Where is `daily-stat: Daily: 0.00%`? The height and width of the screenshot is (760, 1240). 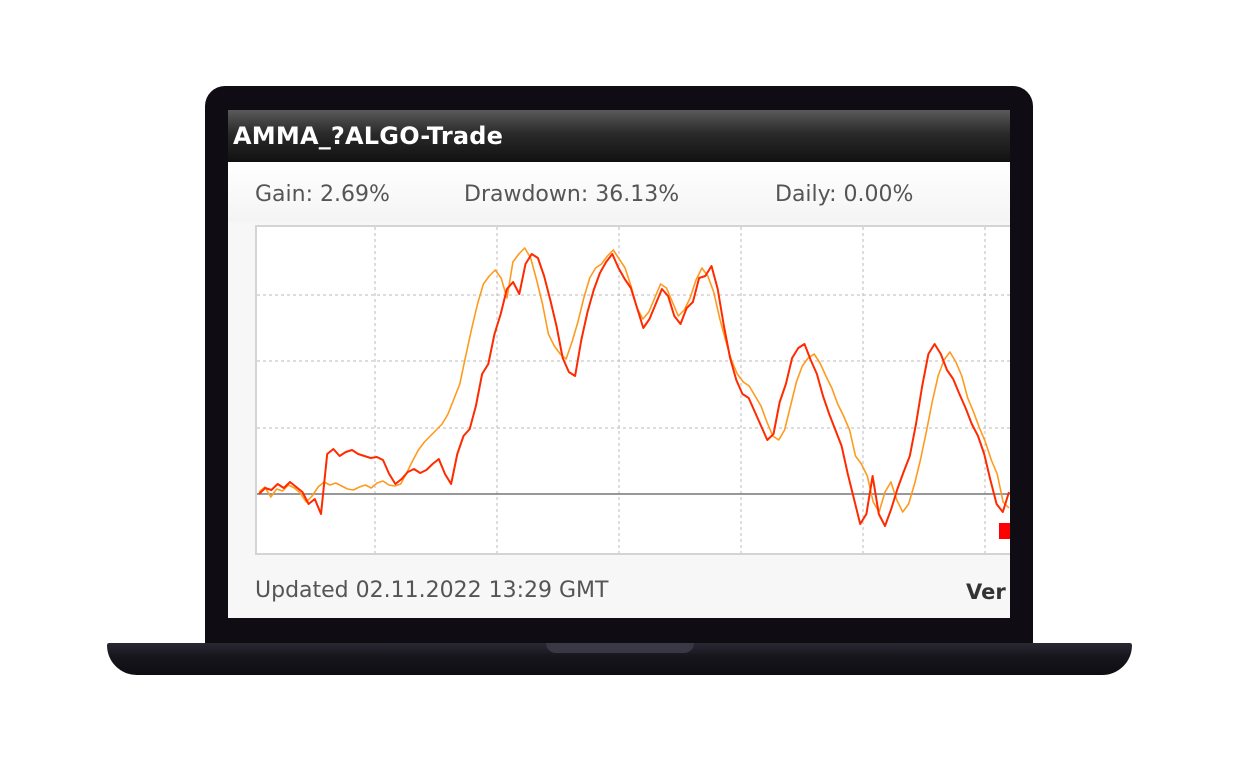
daily-stat: Daily: 0.00% is located at coordinates (844, 194).